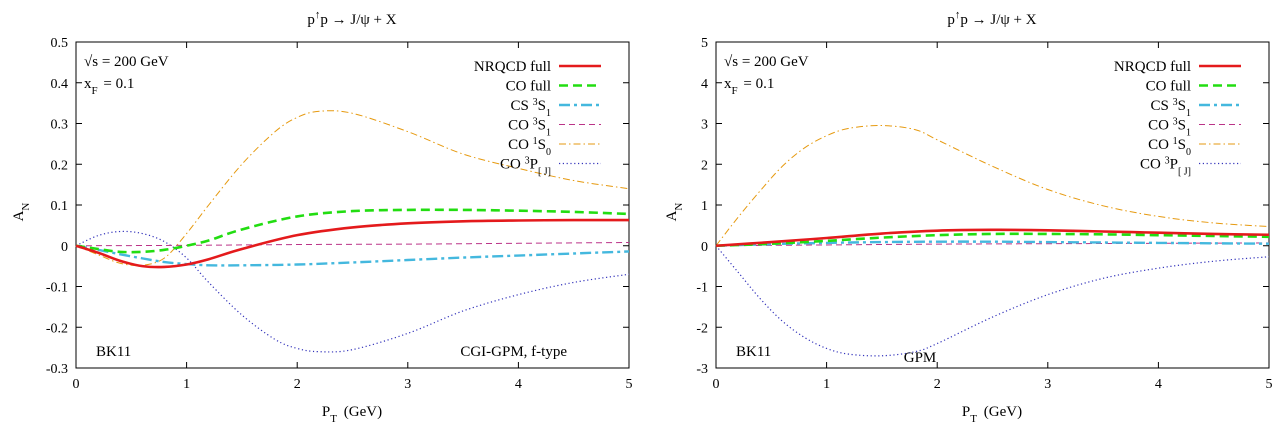 Image resolution: width=1283 pixels, height=428 pixels. Describe the element at coordinates (60, 206) in the screenshot. I see `y-tick-label: 0.1` at that location.